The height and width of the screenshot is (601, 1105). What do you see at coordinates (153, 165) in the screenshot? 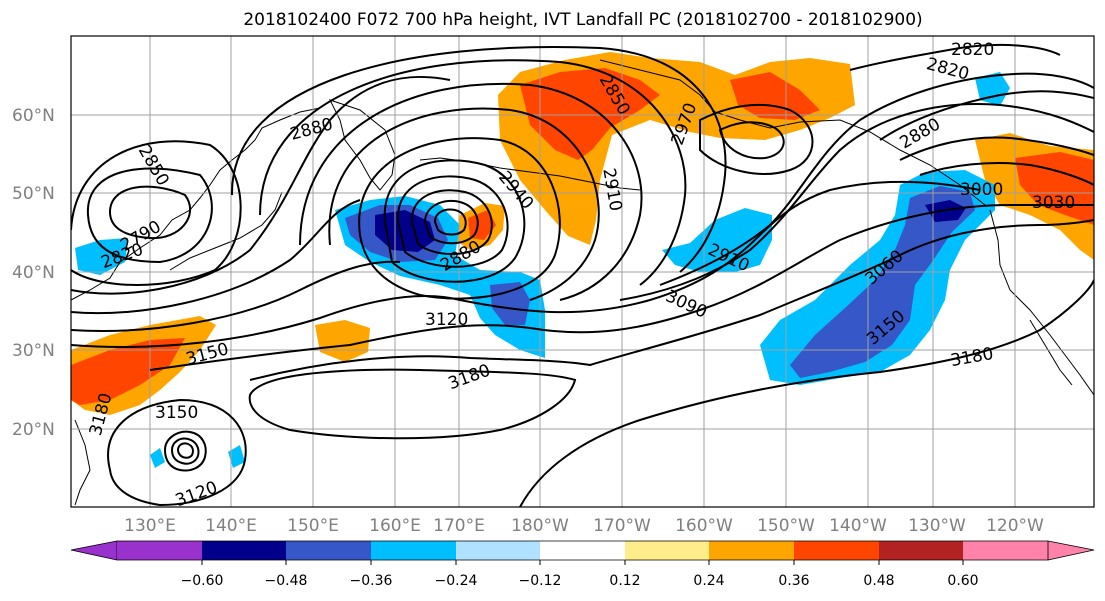
I see `contour-label: 2850` at bounding box center [153, 165].